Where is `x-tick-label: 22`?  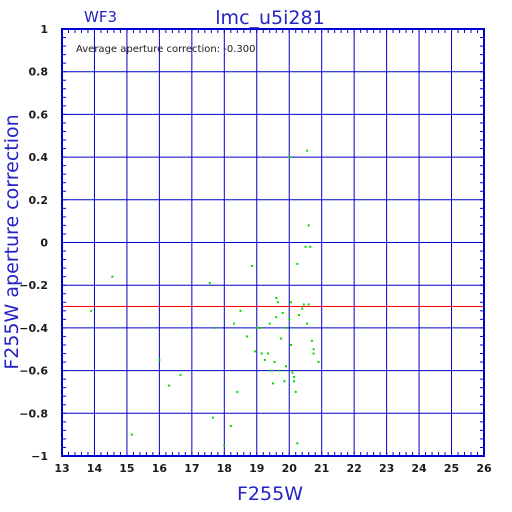 x-tick-label: 22 is located at coordinates (353, 468).